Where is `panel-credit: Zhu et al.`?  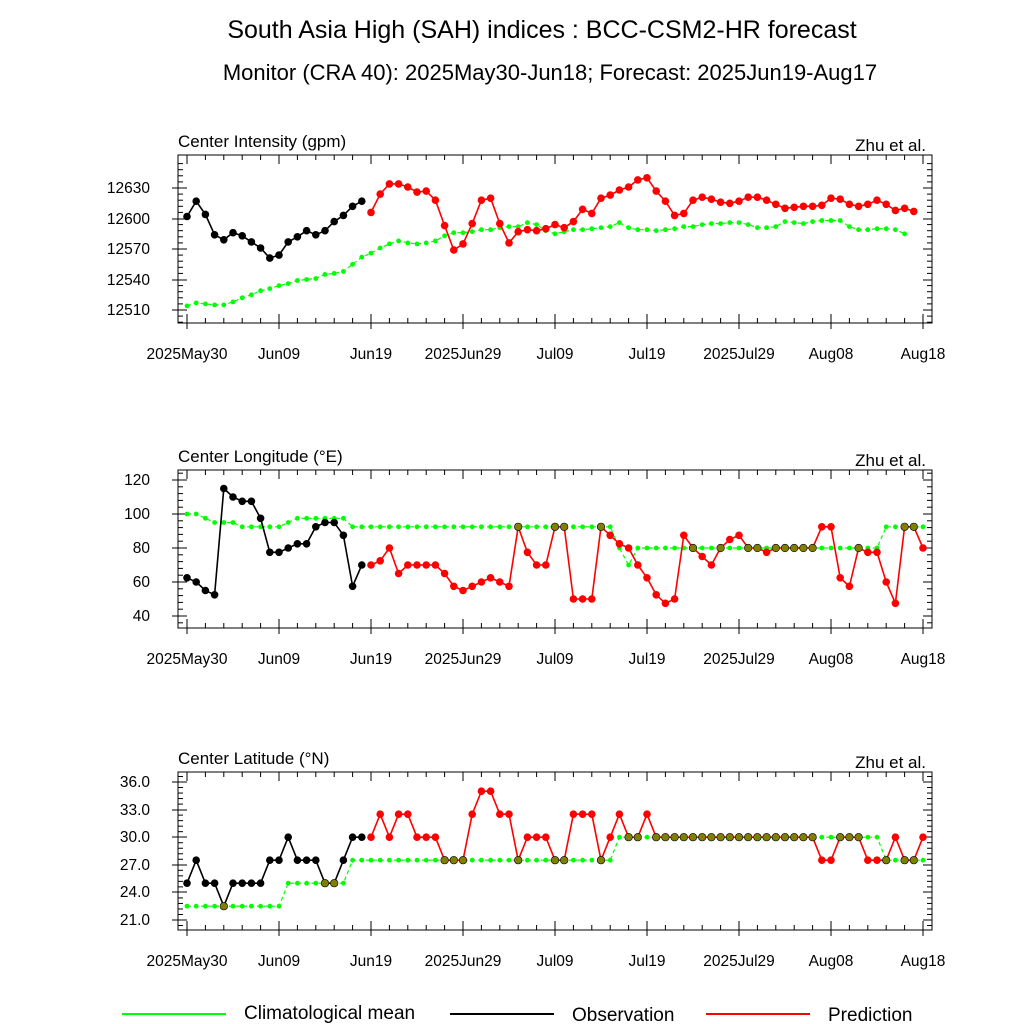 panel-credit: Zhu et al. is located at coordinates (890, 762).